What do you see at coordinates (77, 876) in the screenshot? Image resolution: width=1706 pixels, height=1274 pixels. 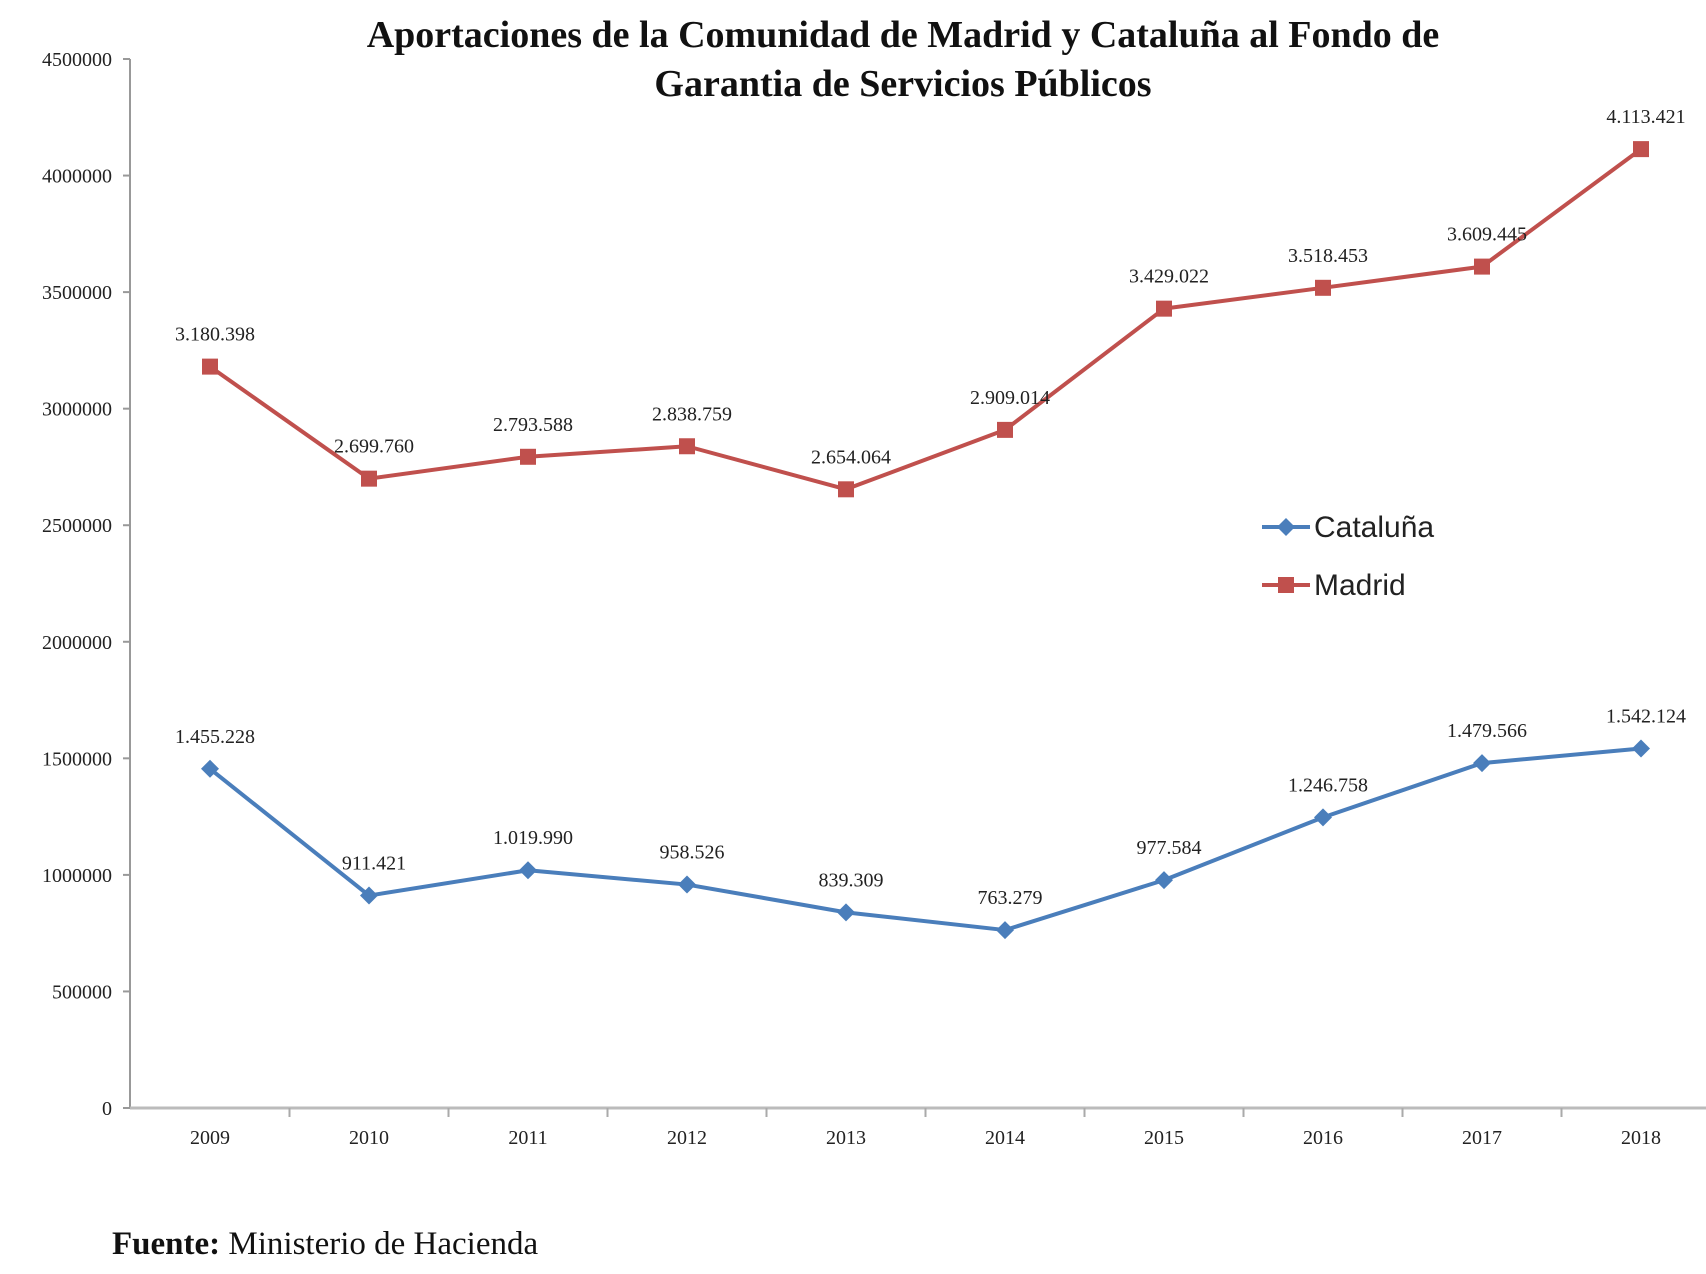 I see `y-tick-label: 1000000` at bounding box center [77, 876].